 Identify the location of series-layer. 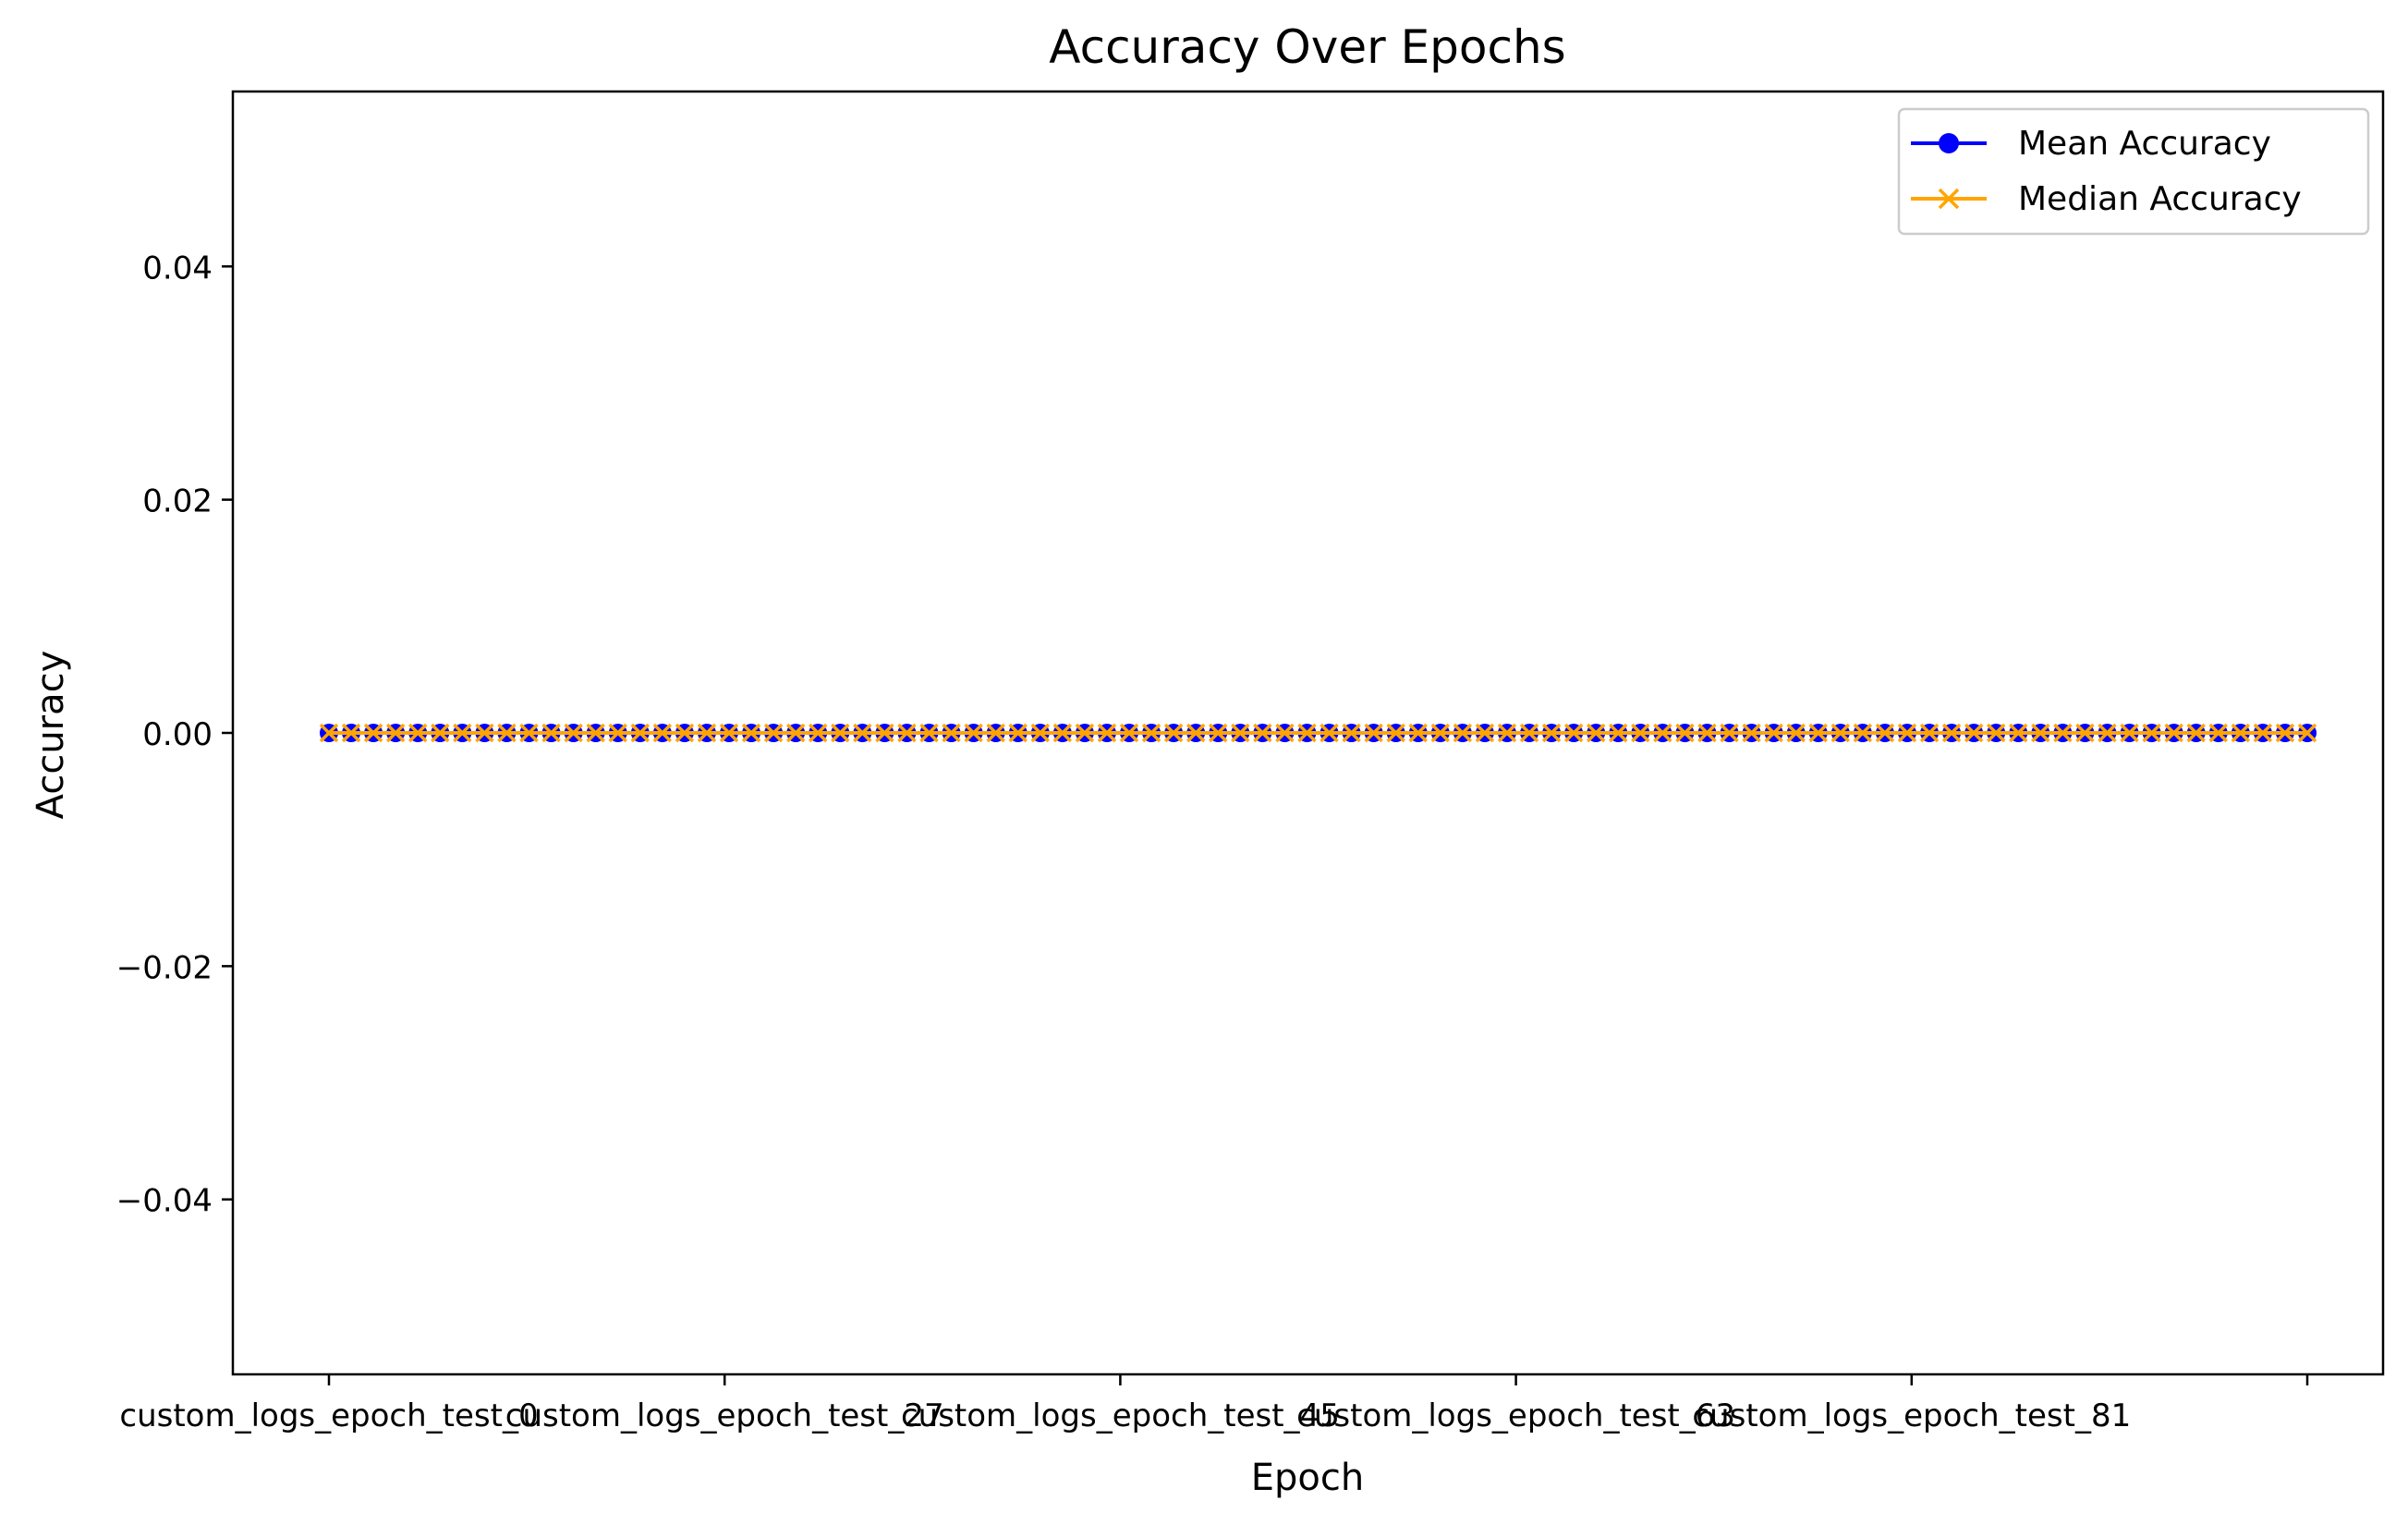
(1318, 733).